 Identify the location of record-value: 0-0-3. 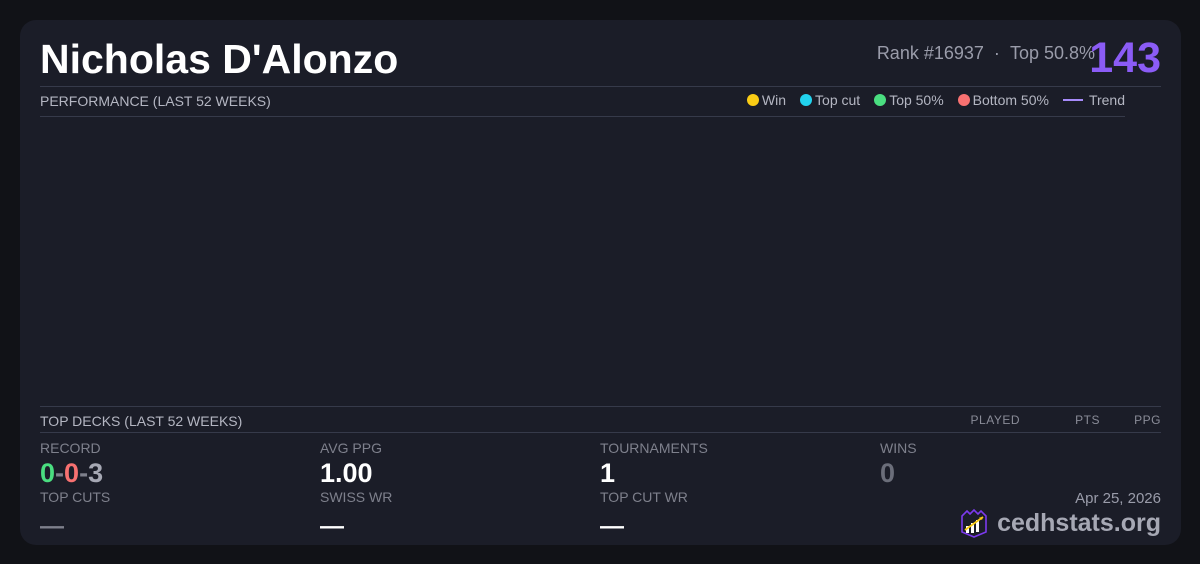
(170, 473).